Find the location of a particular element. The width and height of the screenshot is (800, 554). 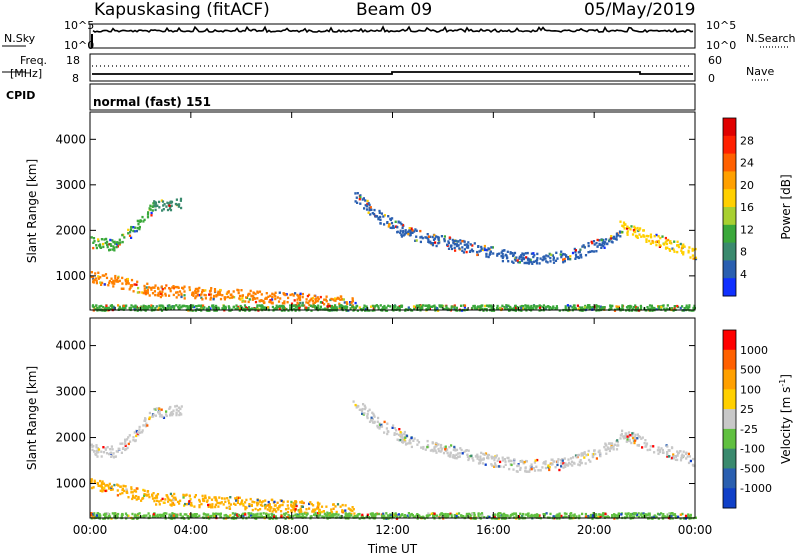

power-echo-band is located at coordinates (658, 240).